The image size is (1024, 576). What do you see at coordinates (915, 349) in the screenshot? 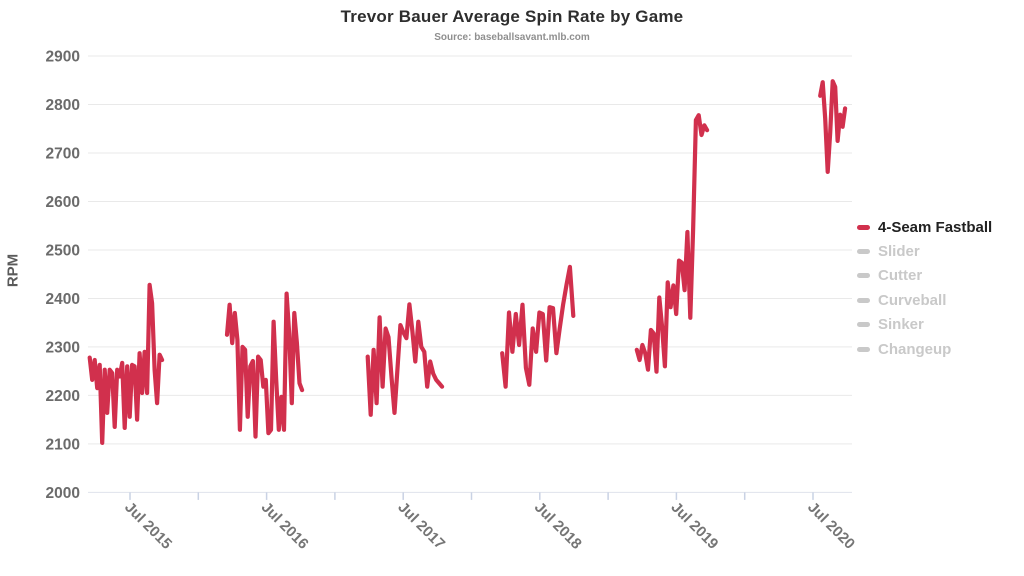
I see `legend-label-changeup: Changeup` at bounding box center [915, 349].